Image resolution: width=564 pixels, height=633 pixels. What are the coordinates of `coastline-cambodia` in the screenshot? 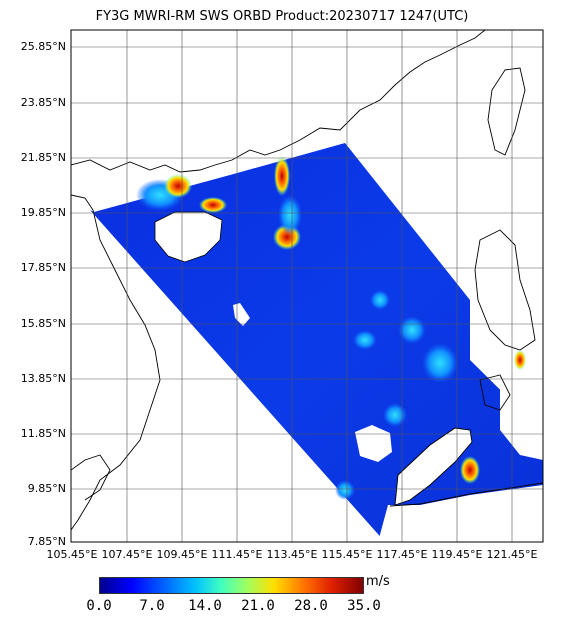 It's located at (91, 477).